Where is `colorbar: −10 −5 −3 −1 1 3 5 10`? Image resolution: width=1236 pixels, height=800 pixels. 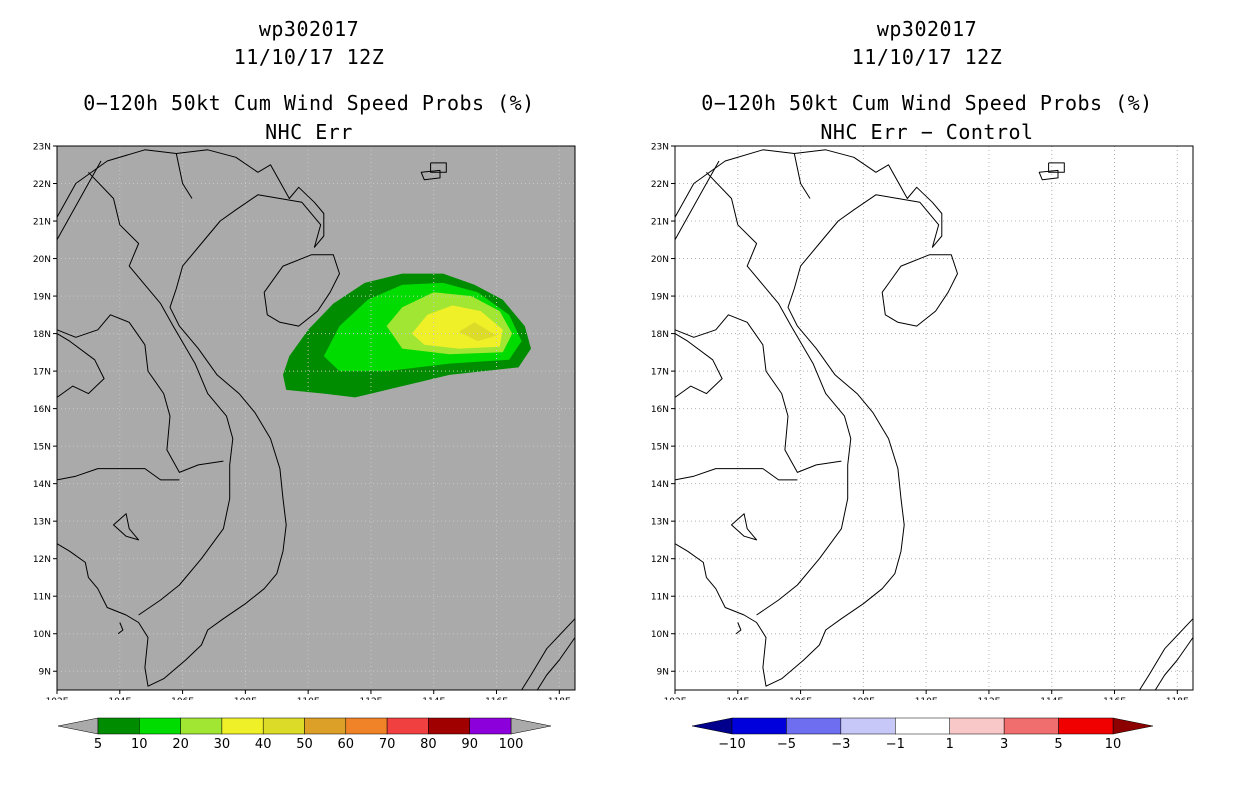
colorbar: −10 −5 −3 −1 1 3 5 10 is located at coordinates (922, 734).